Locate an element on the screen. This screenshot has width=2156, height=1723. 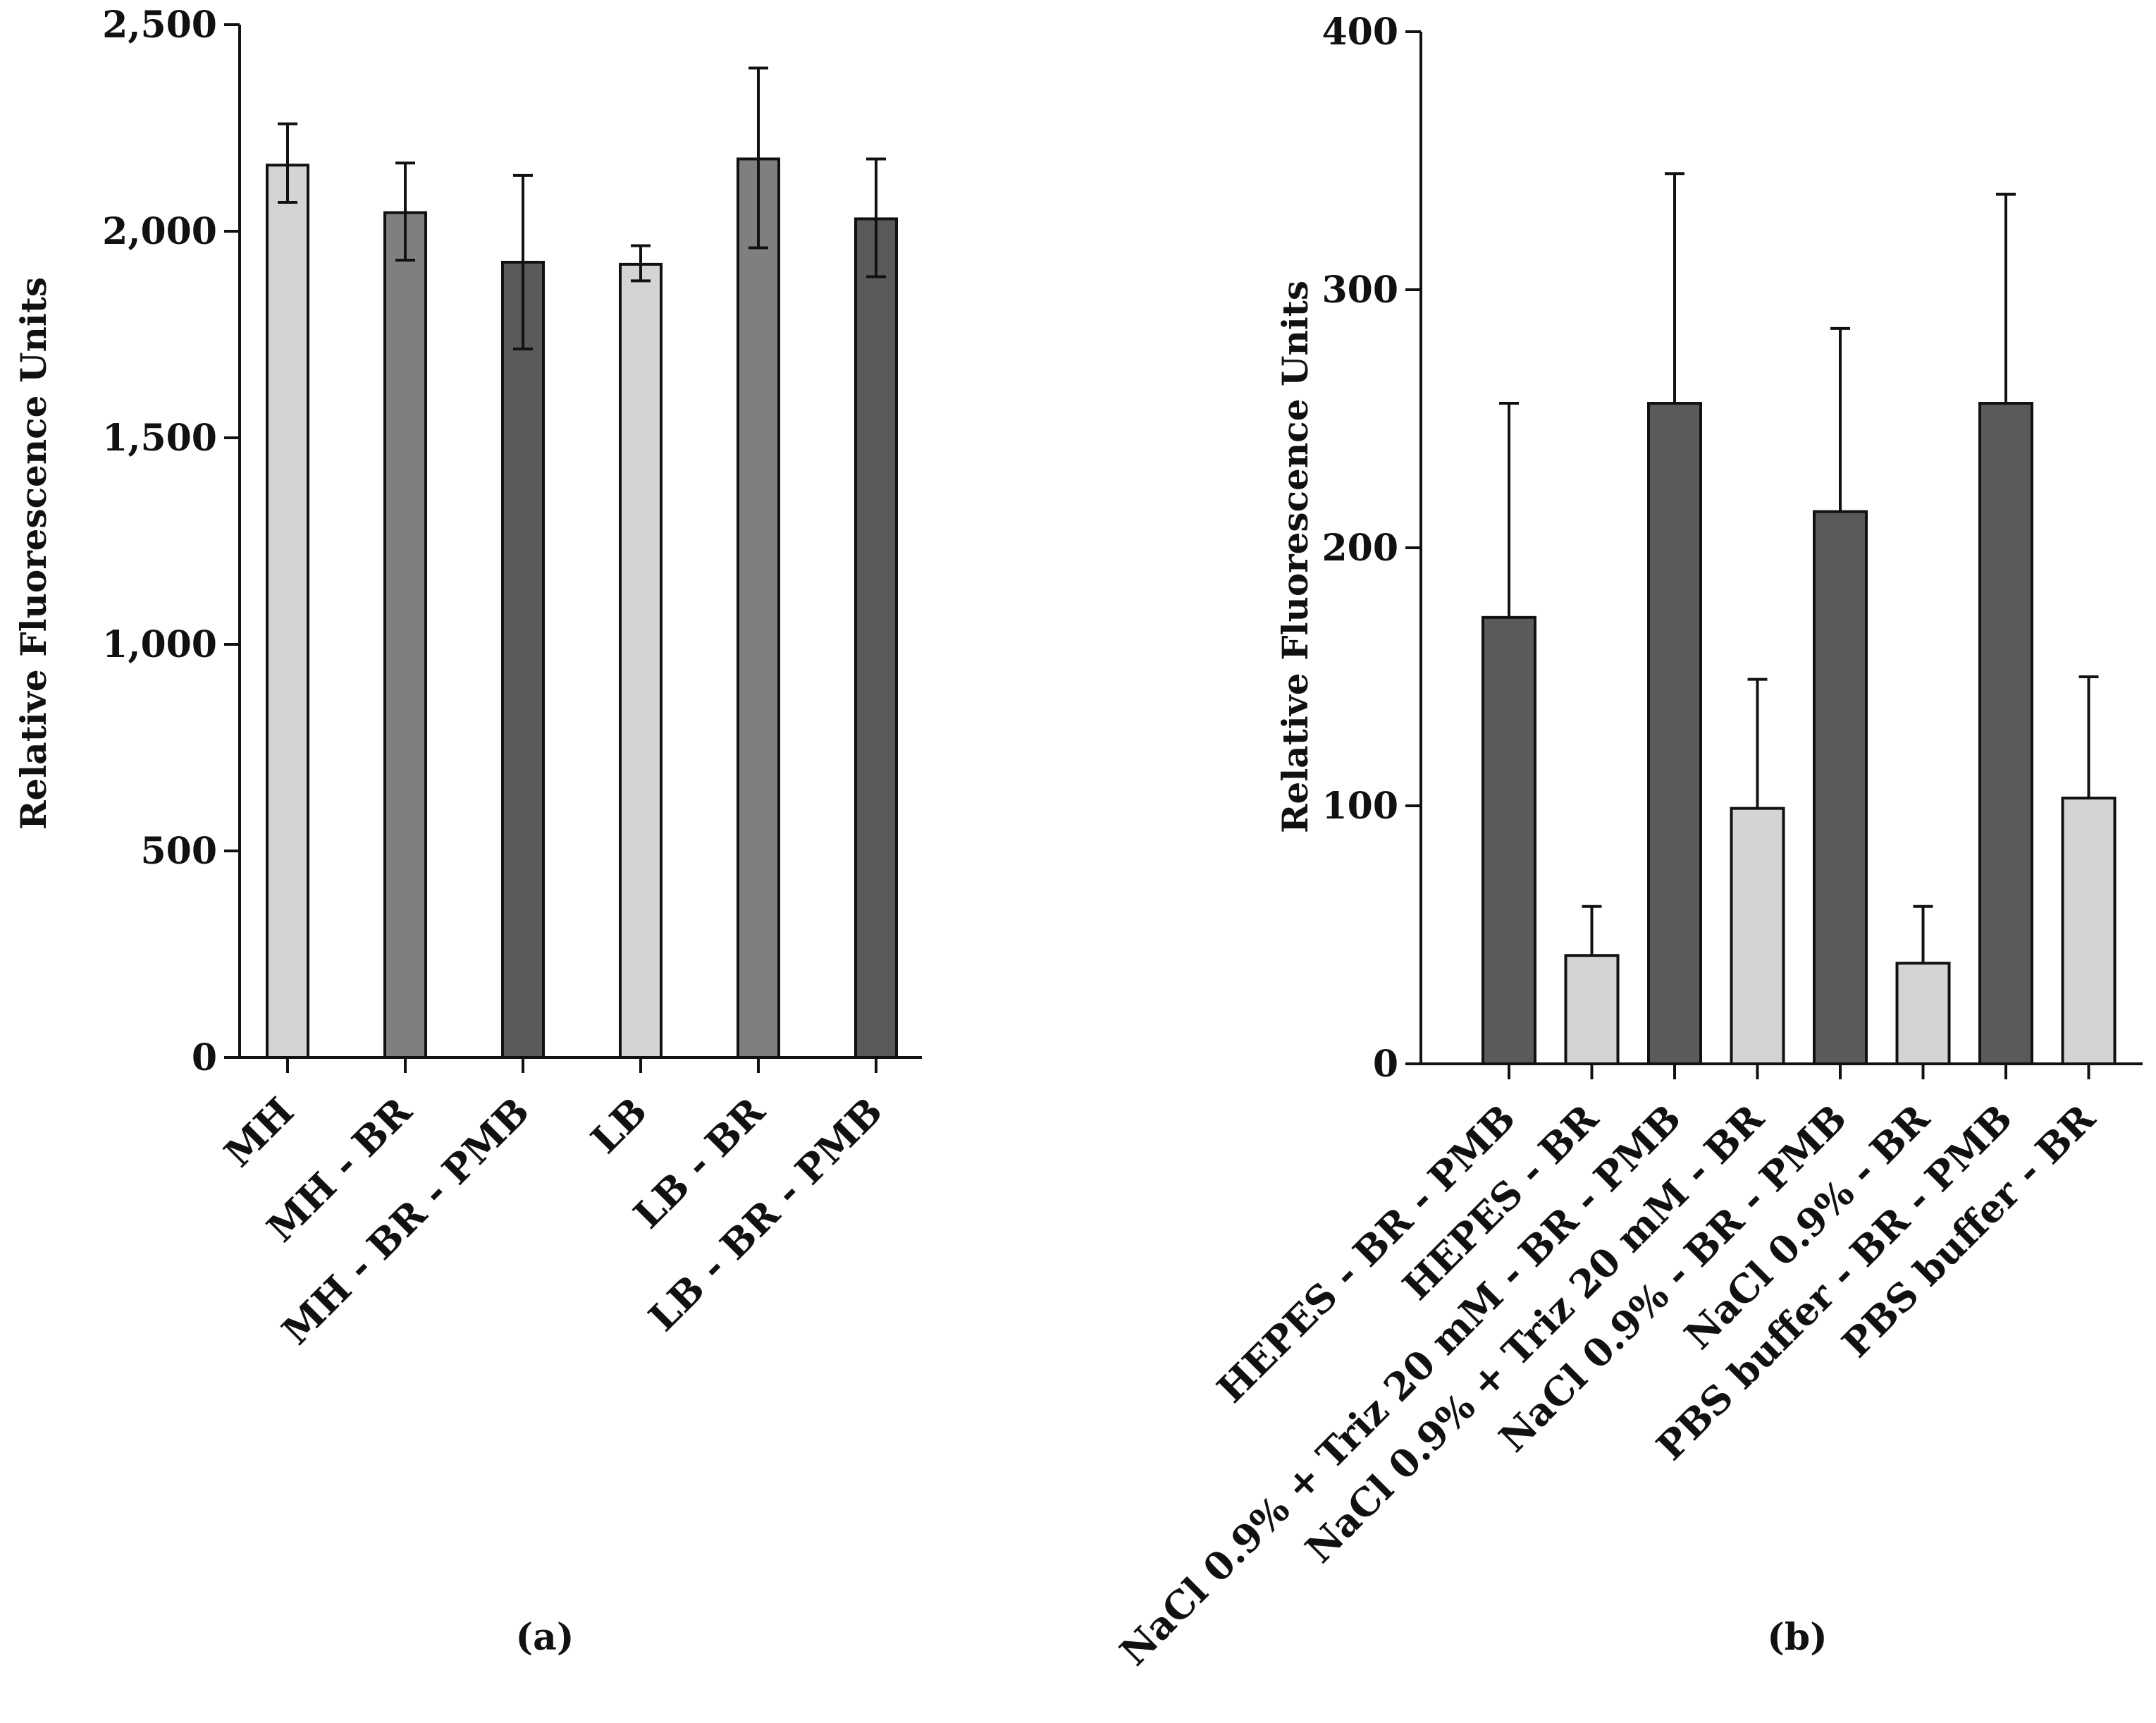
panel-a-y-tick-label: 2,500 is located at coordinates (159, 25).